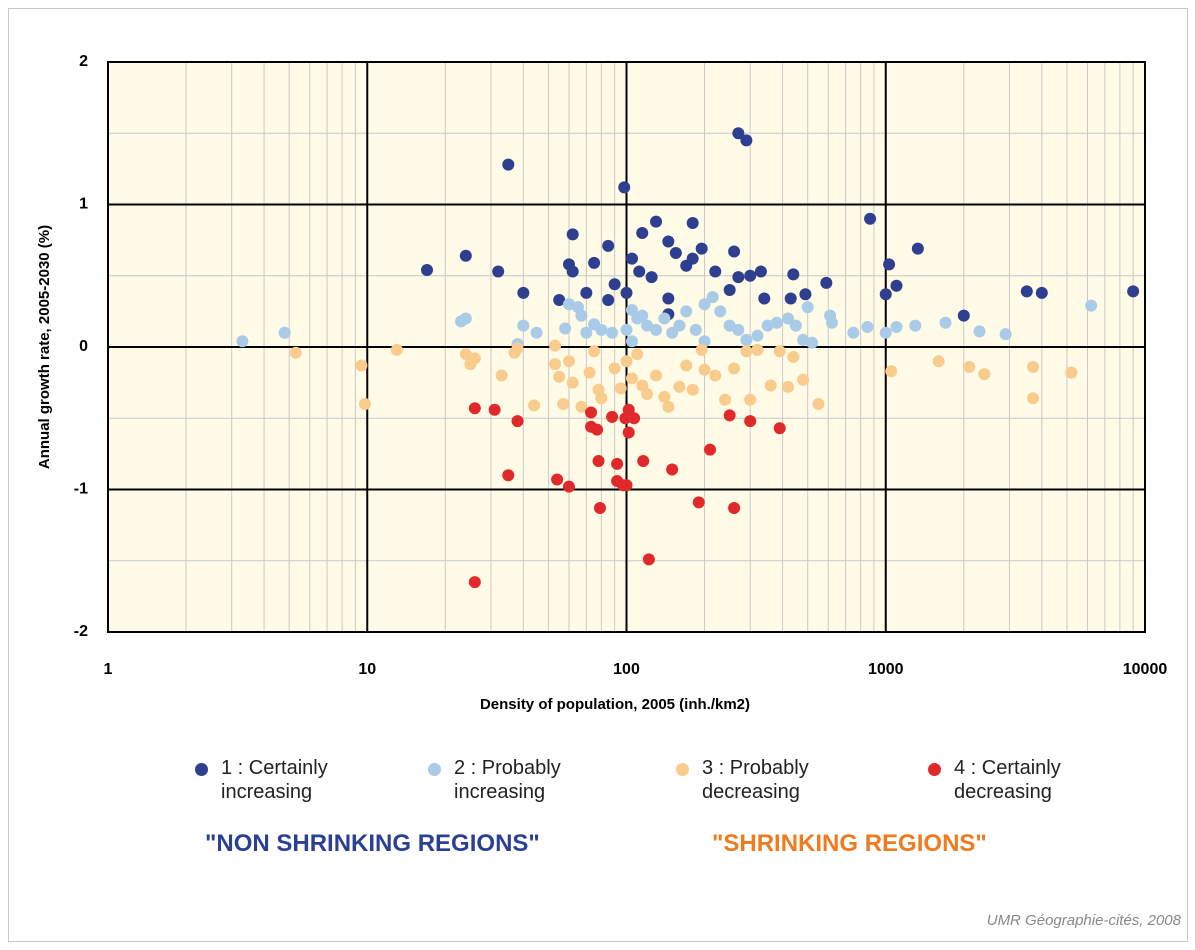  I want to click on legend-item: 2 : Probably increasing, so click(528, 780).